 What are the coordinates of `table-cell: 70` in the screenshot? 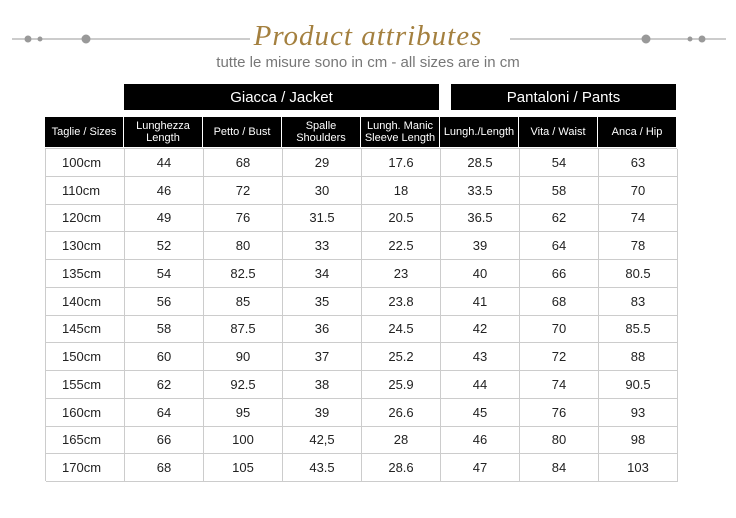 It's located at (559, 329).